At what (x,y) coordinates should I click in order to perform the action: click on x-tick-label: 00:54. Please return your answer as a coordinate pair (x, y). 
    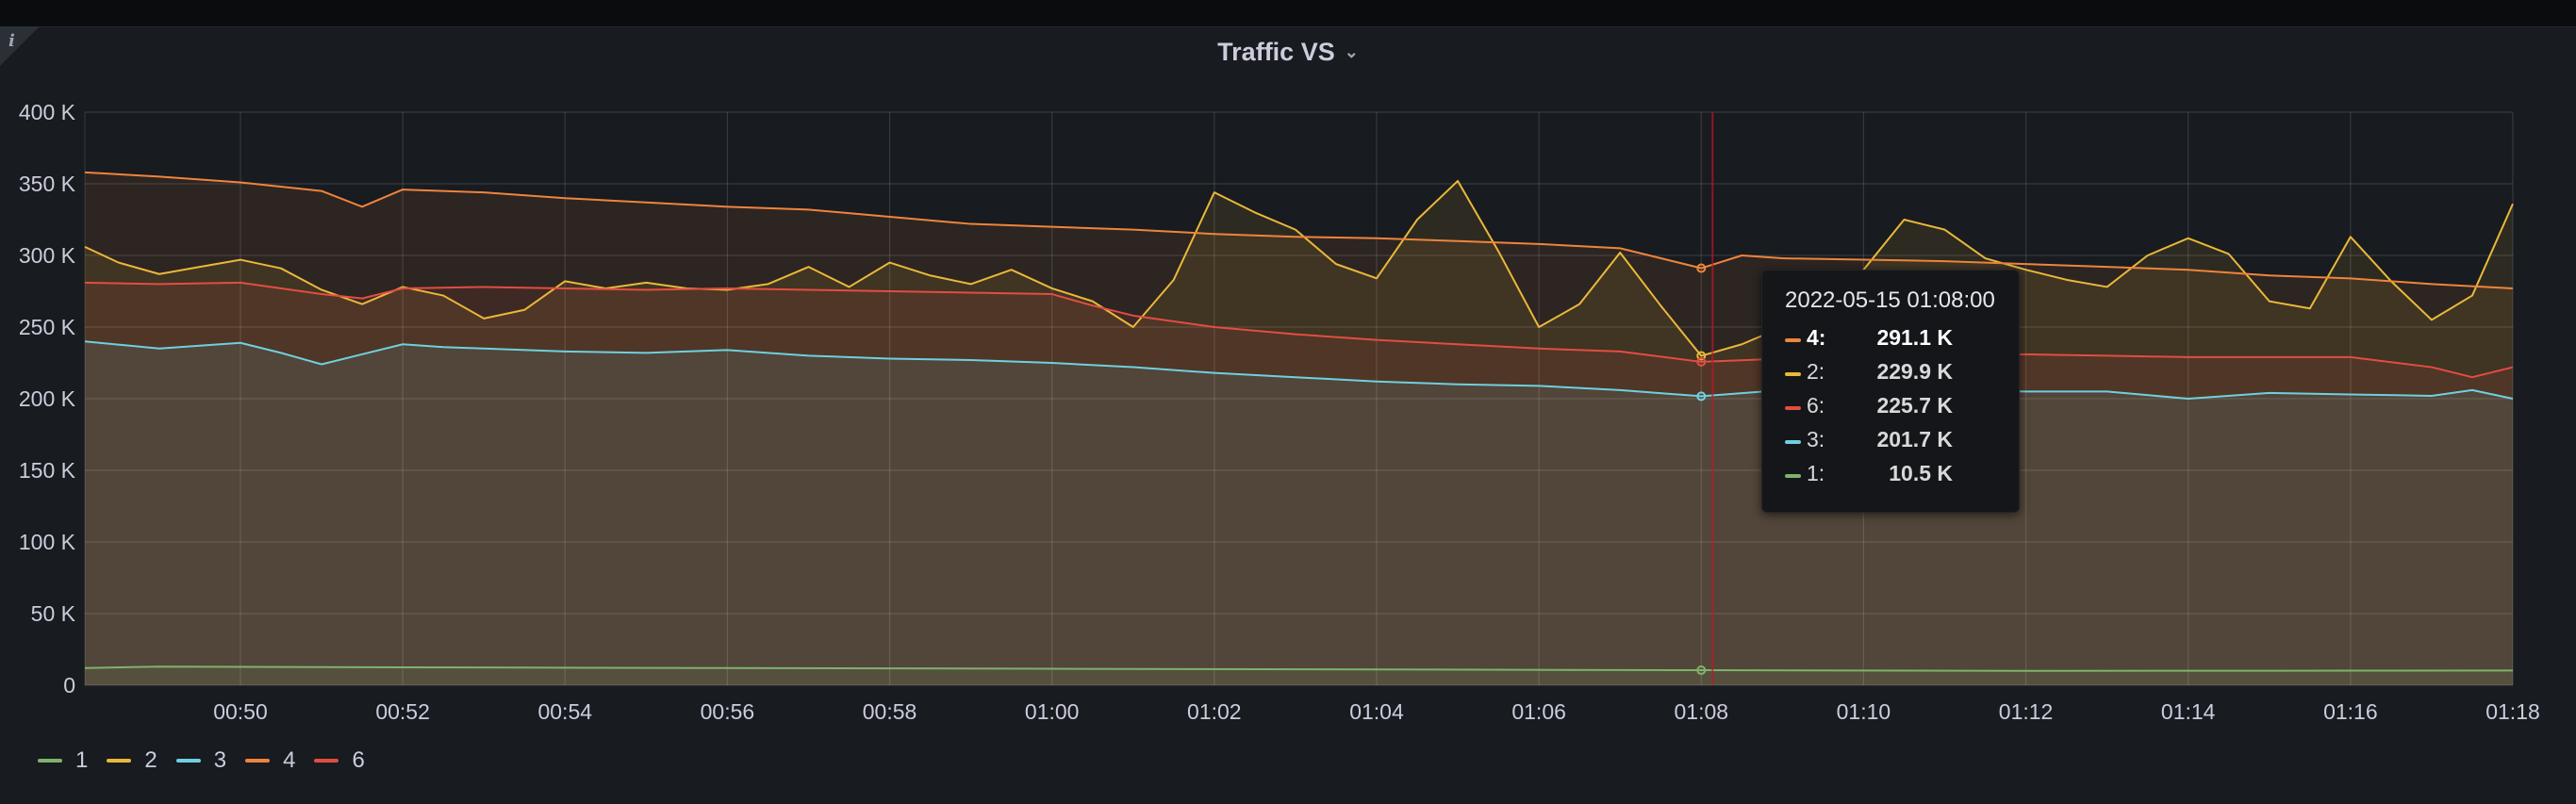
    Looking at the image, I should click on (564, 712).